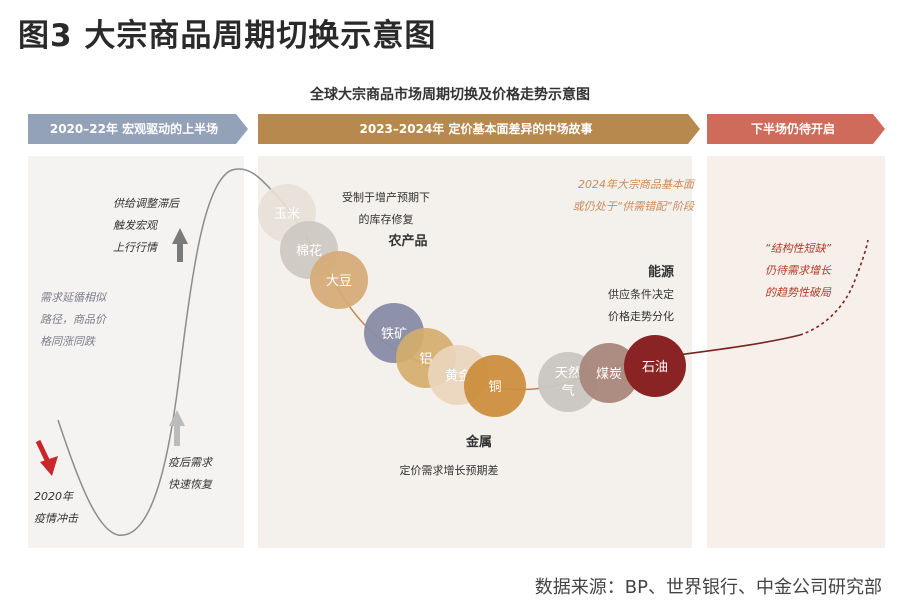 The width and height of the screenshot is (900, 616). I want to click on phase-panel-right, so click(796, 352).